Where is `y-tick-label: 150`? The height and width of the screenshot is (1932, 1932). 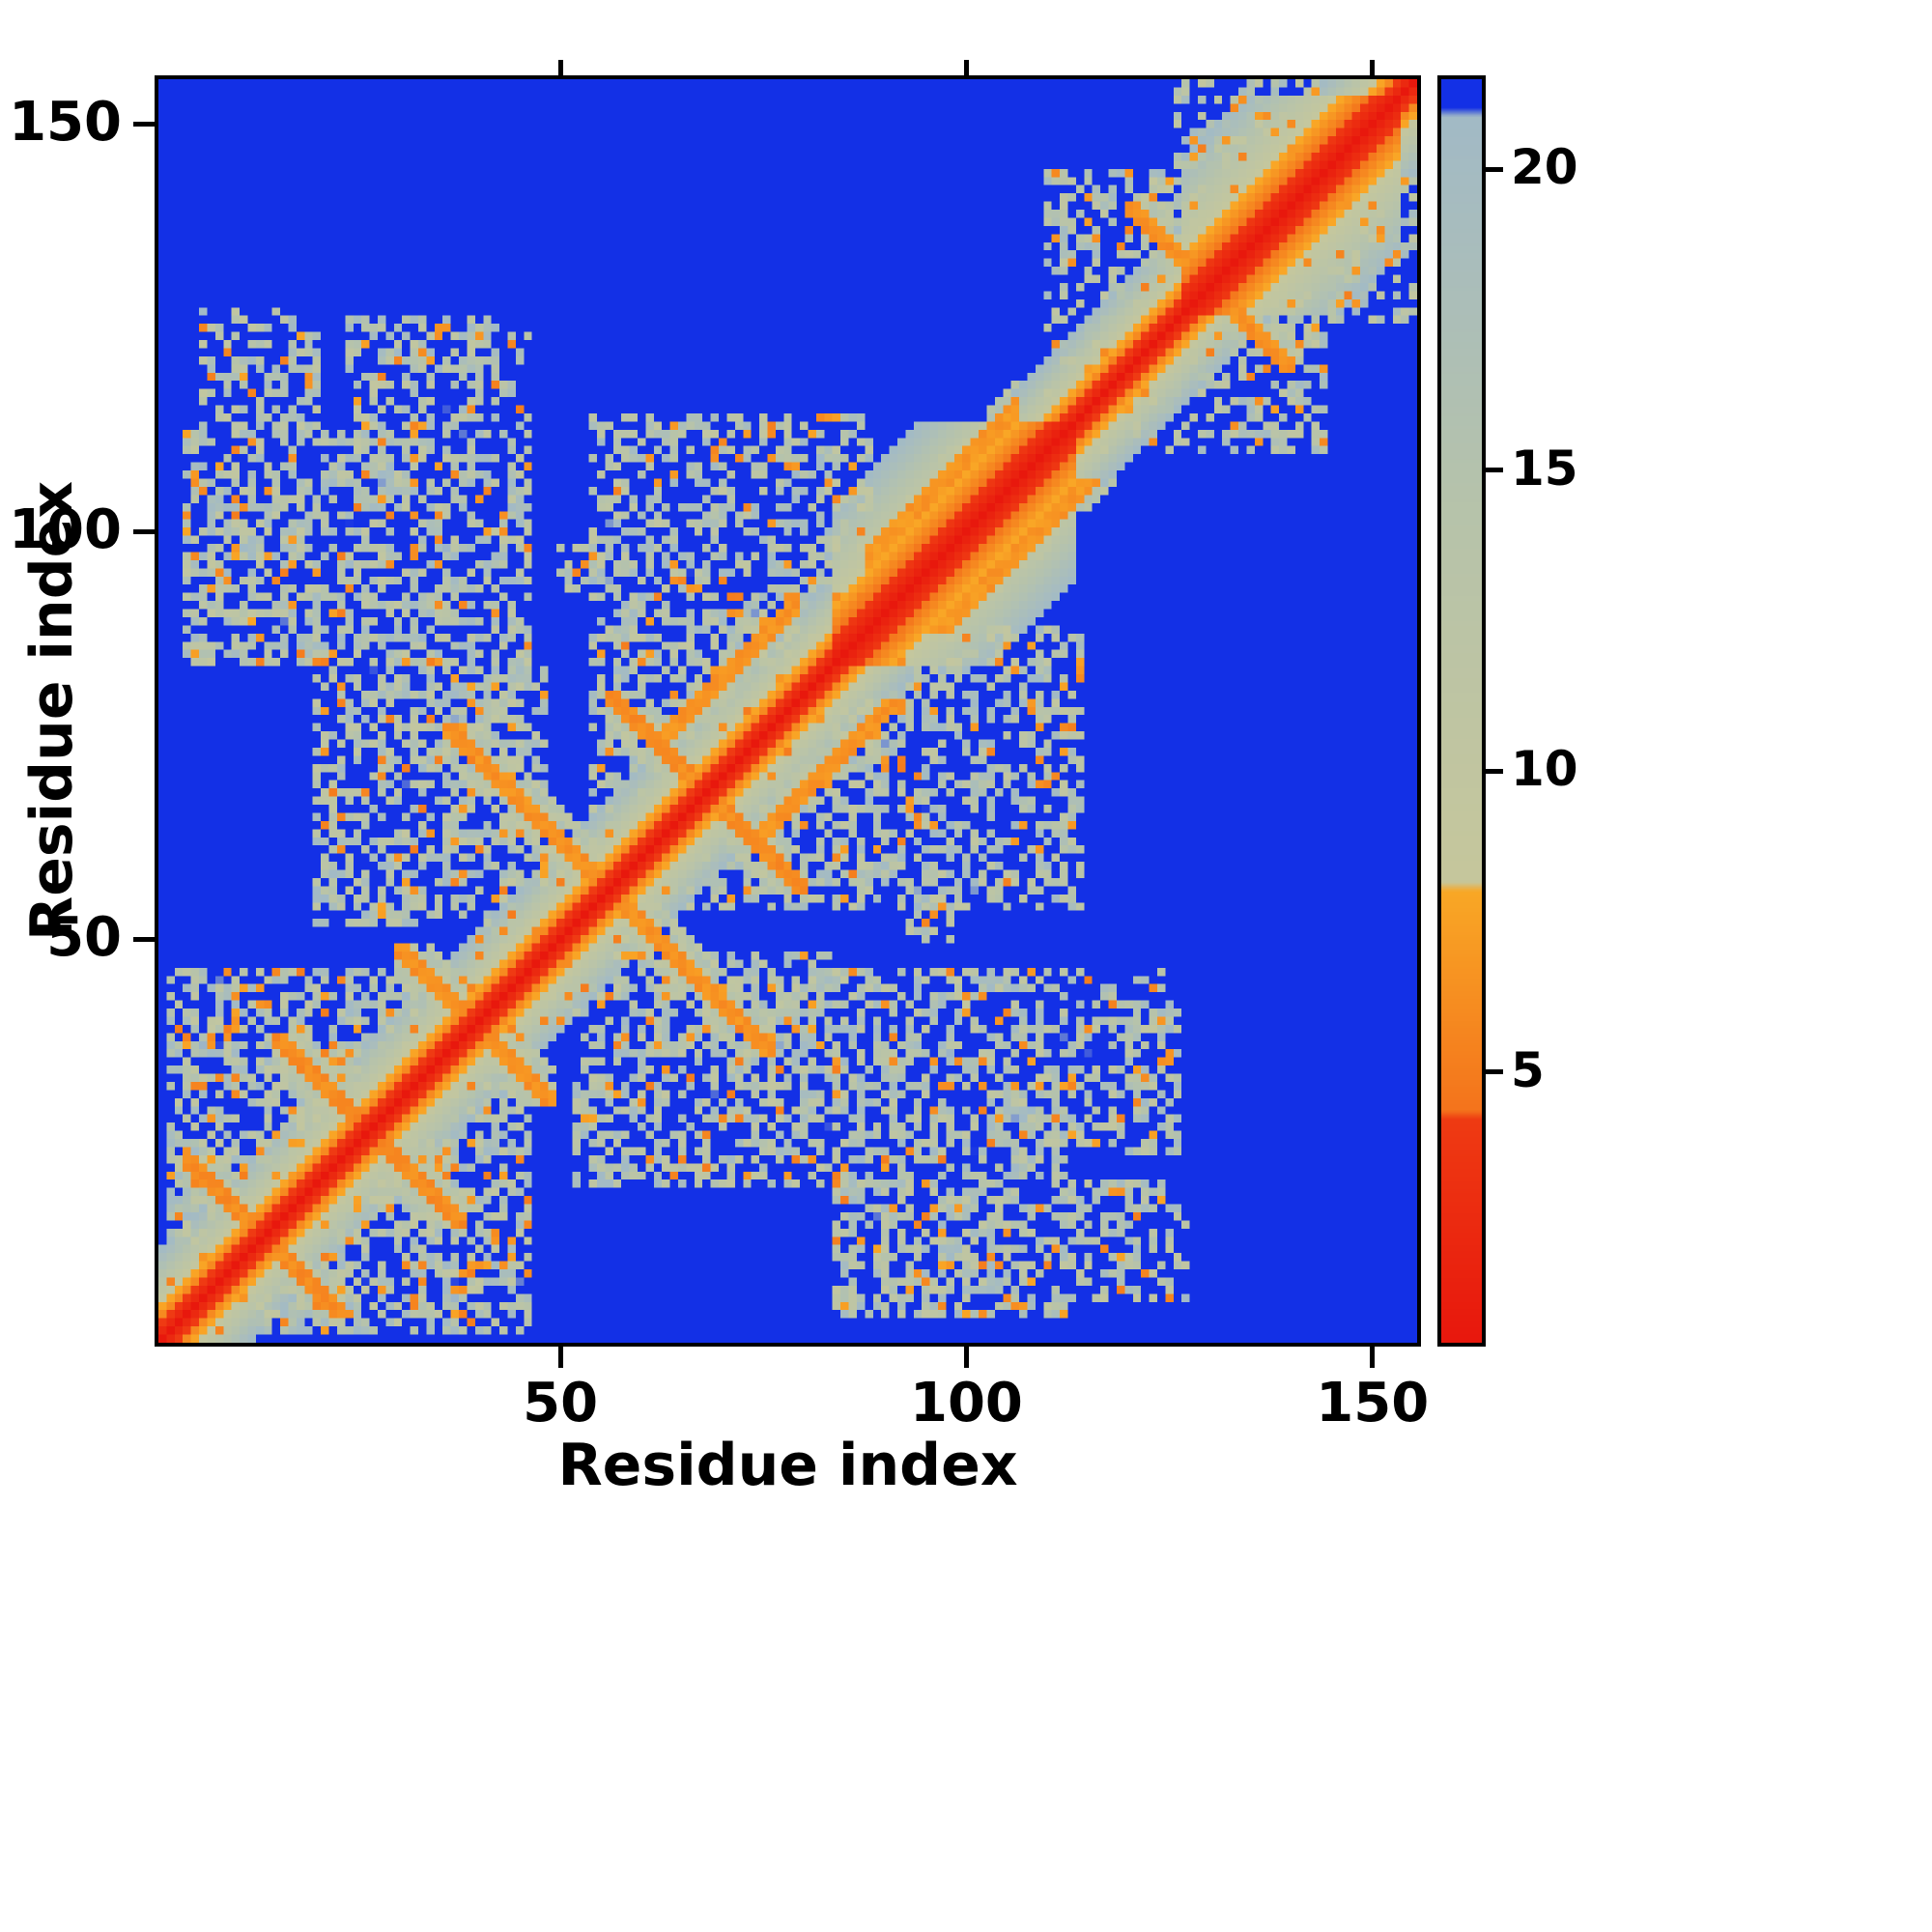
y-tick-label: 150 is located at coordinates (65, 123).